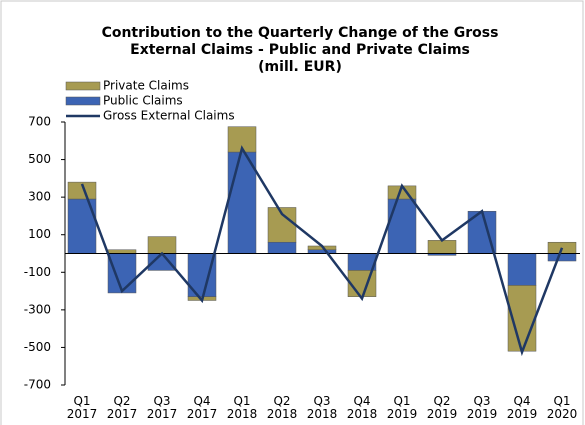 The width and height of the screenshot is (585, 425). I want to click on x-tick-label: Q4 2017, so click(202, 407).